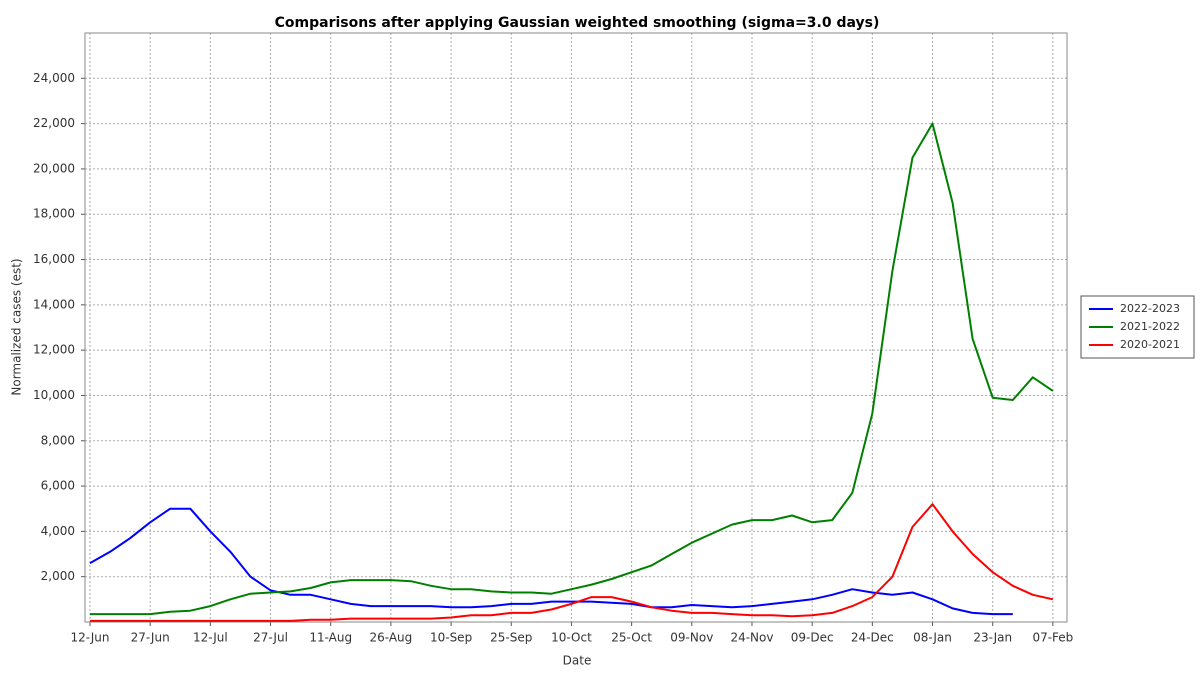 The image size is (1200, 679). I want to click on y-tick-label: 4,000, so click(58, 531).